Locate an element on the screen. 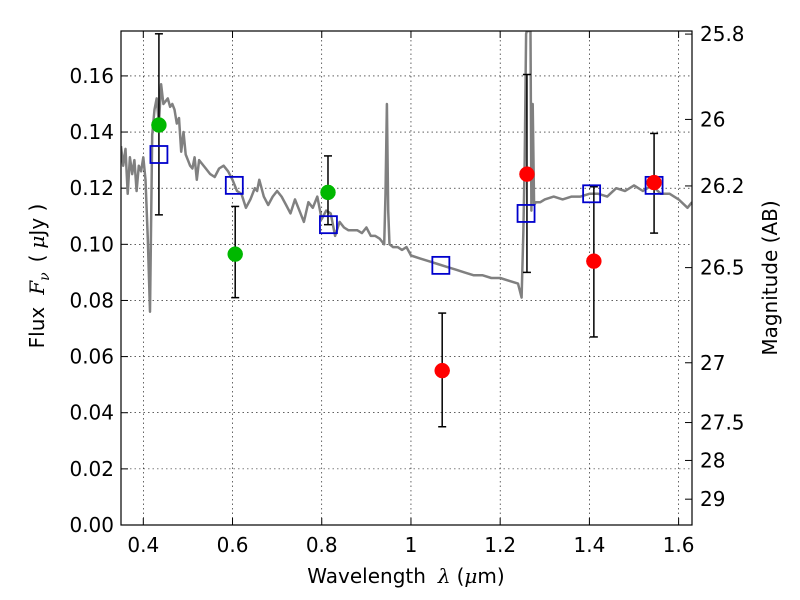  x-tick-label: 0.8 is located at coordinates (322, 545).